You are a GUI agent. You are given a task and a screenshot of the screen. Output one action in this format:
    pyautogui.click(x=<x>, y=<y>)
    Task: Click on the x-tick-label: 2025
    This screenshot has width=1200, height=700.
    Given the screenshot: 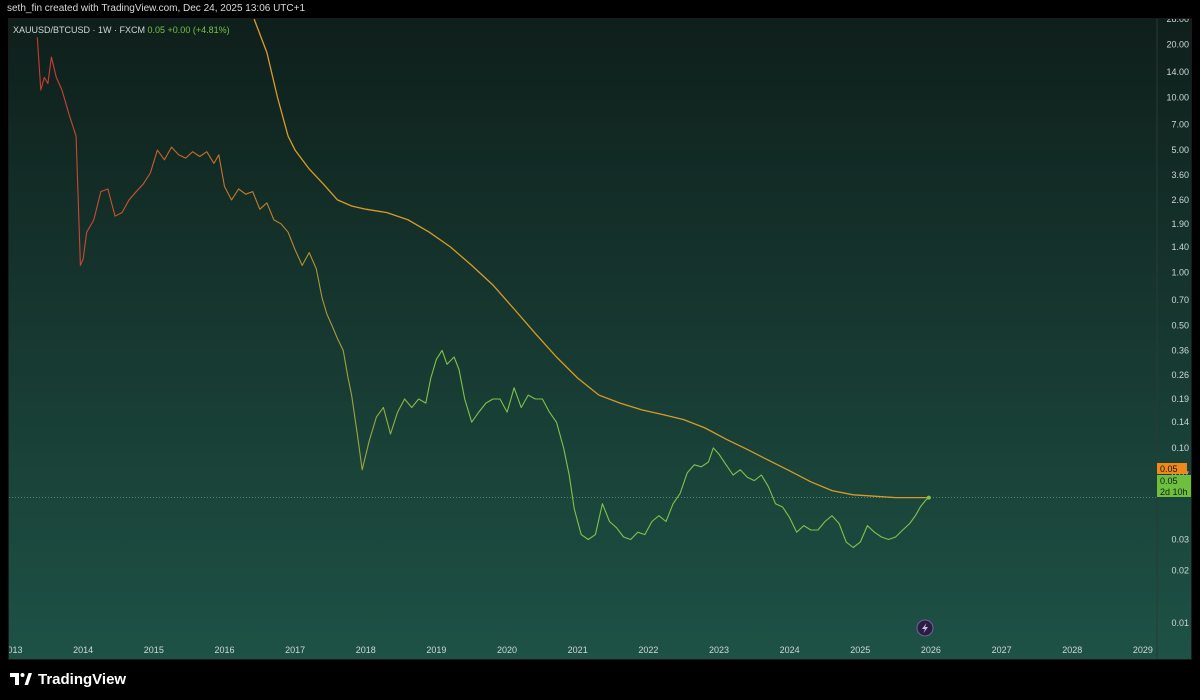 What is the action you would take?
    pyautogui.click(x=860, y=650)
    